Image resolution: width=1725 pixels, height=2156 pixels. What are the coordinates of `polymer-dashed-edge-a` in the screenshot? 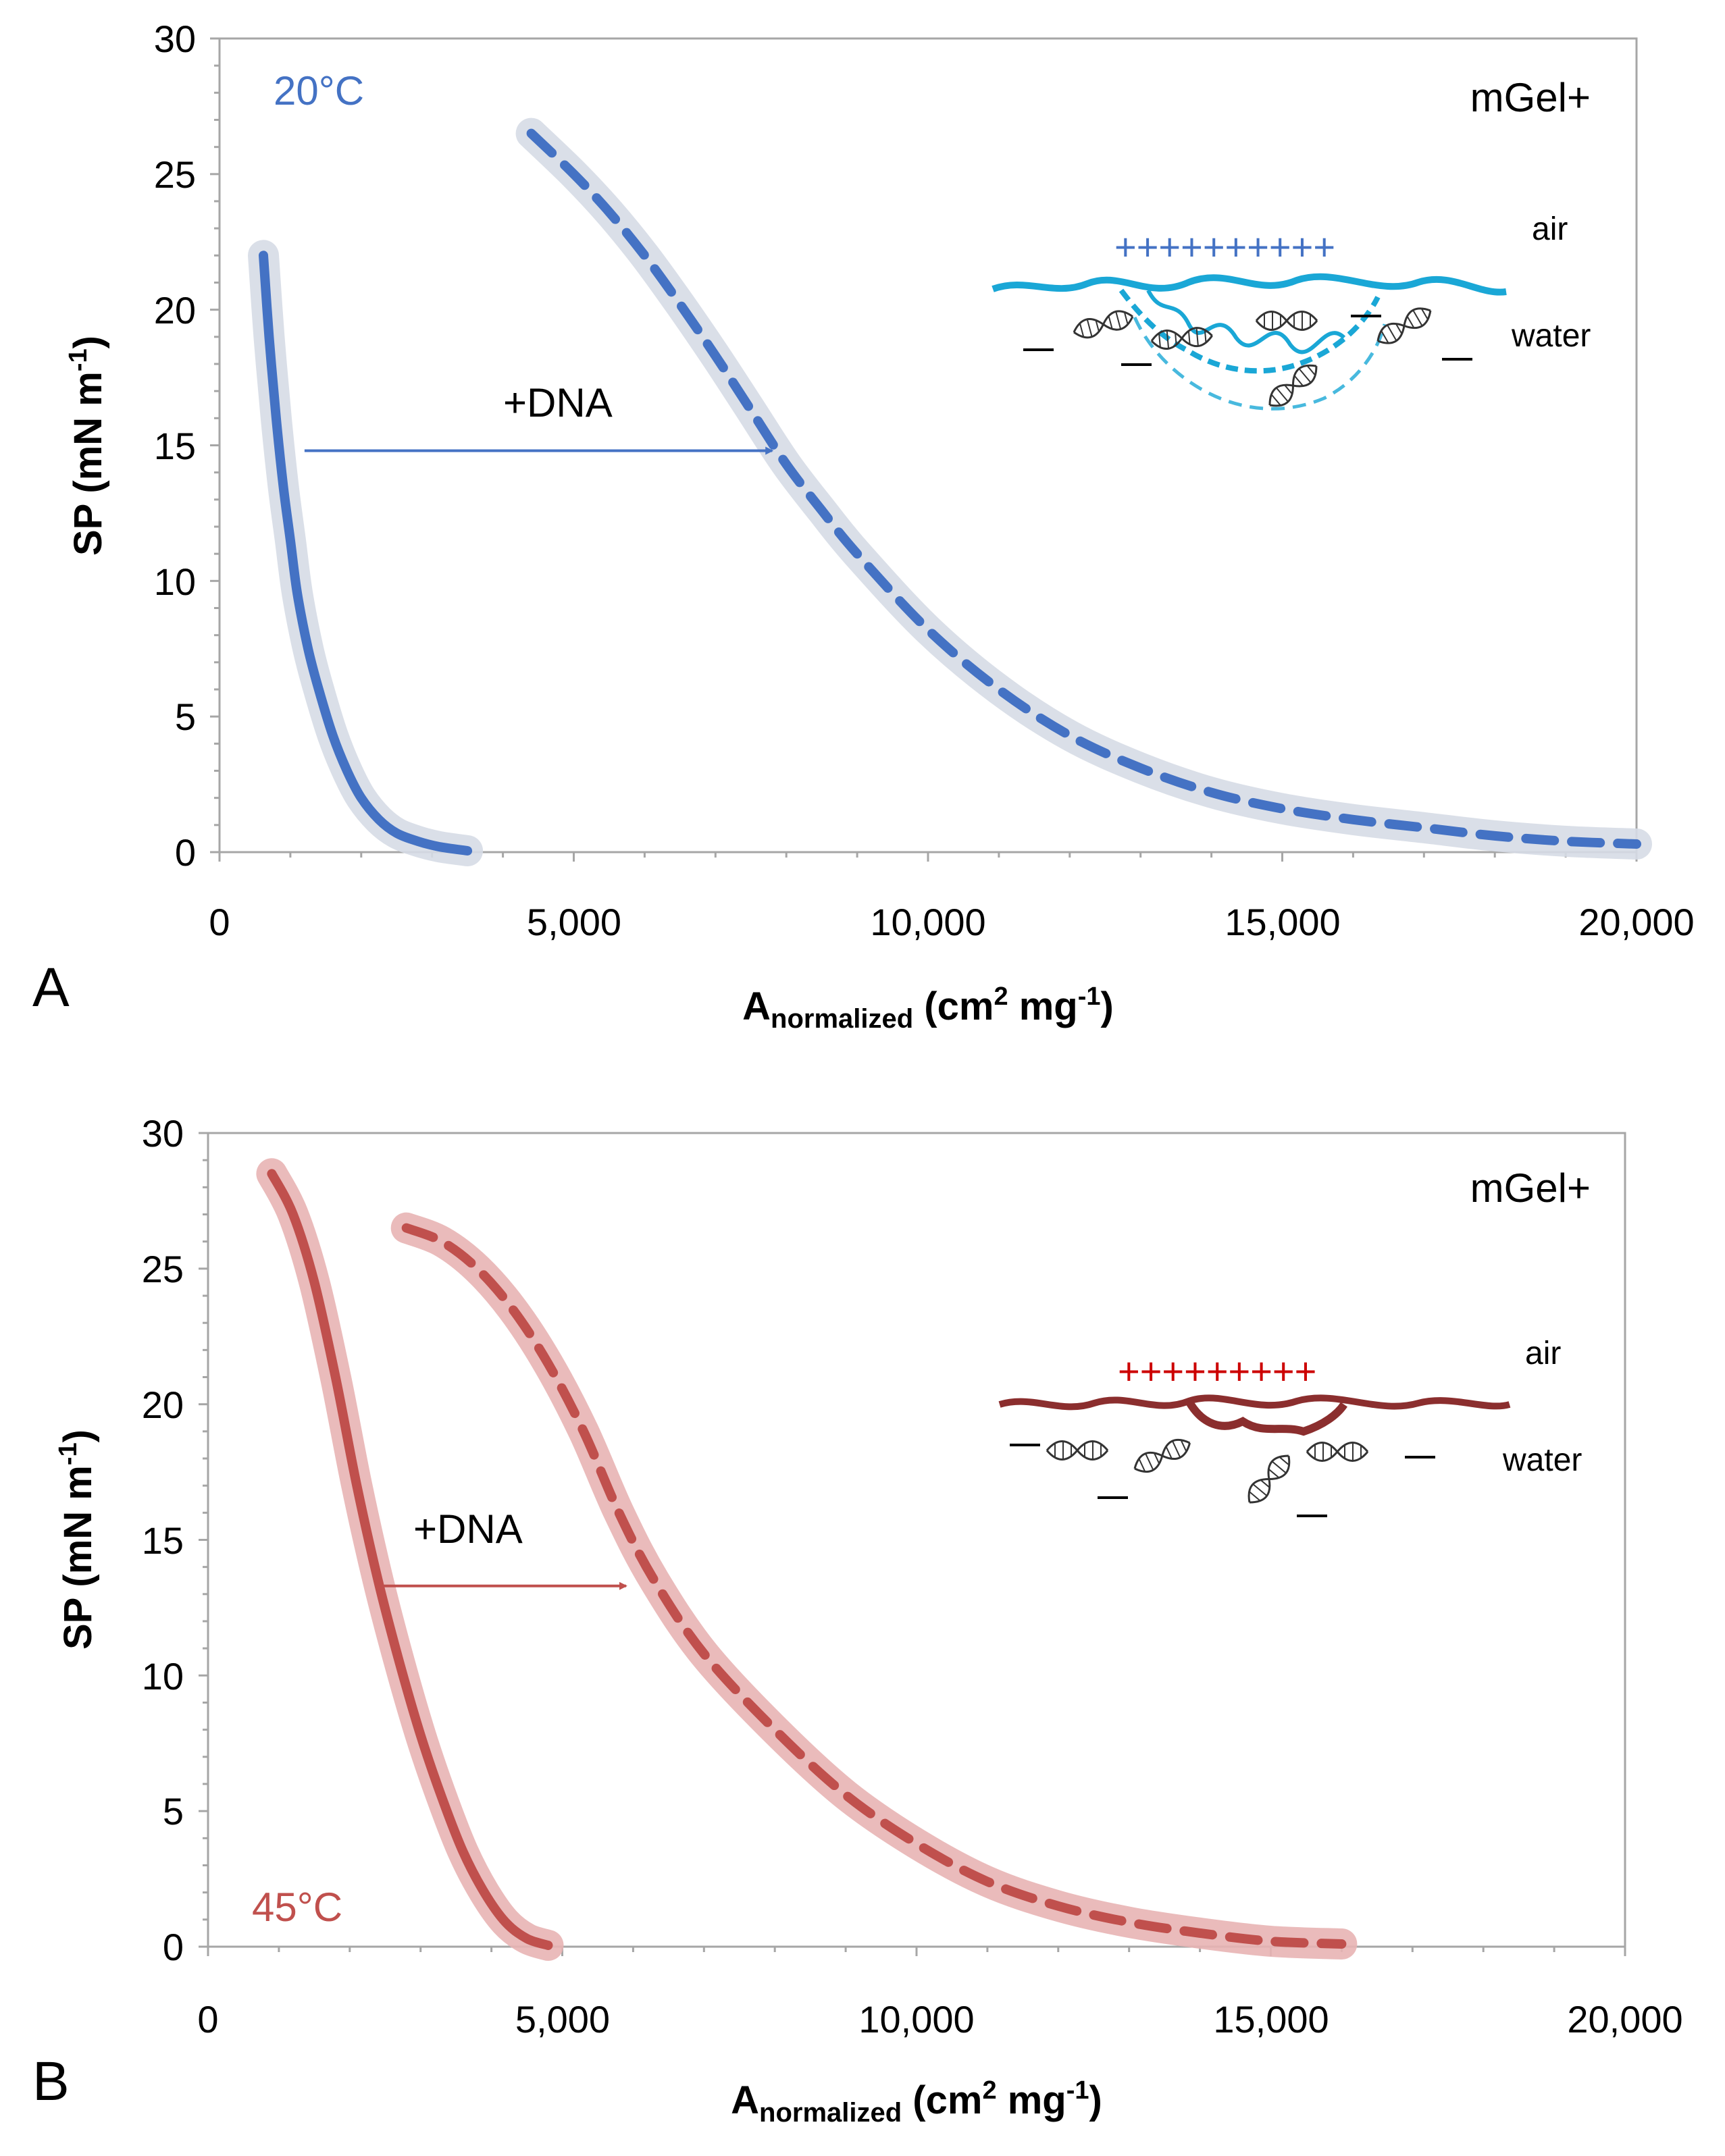 It's located at (1260, 364).